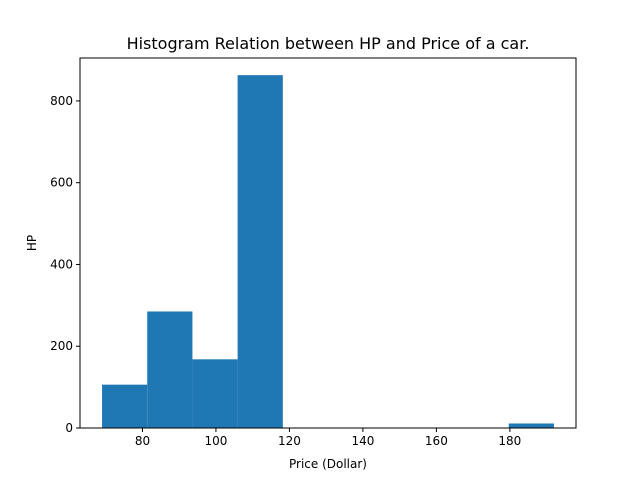  Describe the element at coordinates (69, 428) in the screenshot. I see `y-tick-label: 0` at that location.